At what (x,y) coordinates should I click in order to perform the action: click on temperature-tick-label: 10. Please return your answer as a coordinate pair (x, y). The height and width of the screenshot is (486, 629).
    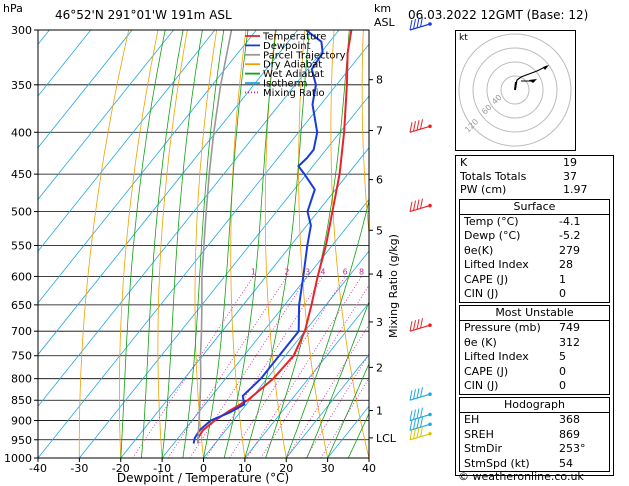
    Looking at the image, I should click on (245, 468).